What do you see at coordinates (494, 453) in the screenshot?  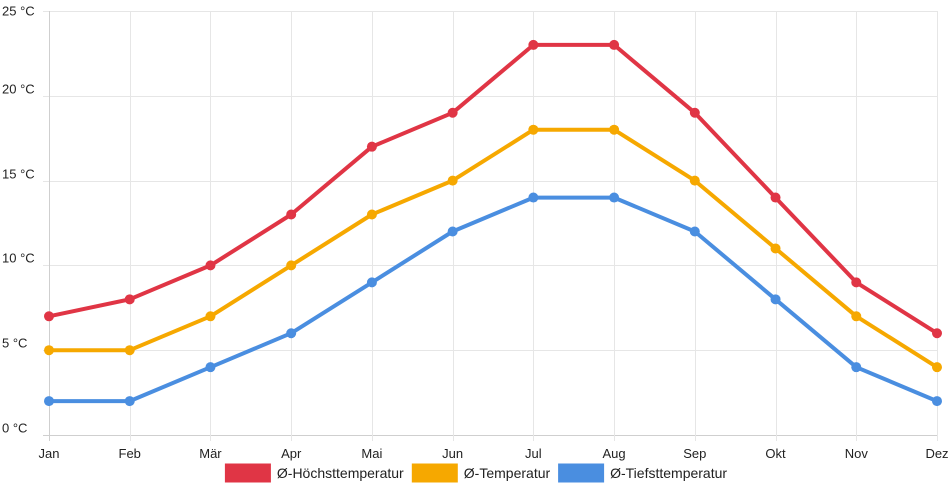 I see `x-axis-ticks: Jan Feb Mär Apr Mai Jun Jul Aug Sep Okt Nov Dez` at bounding box center [494, 453].